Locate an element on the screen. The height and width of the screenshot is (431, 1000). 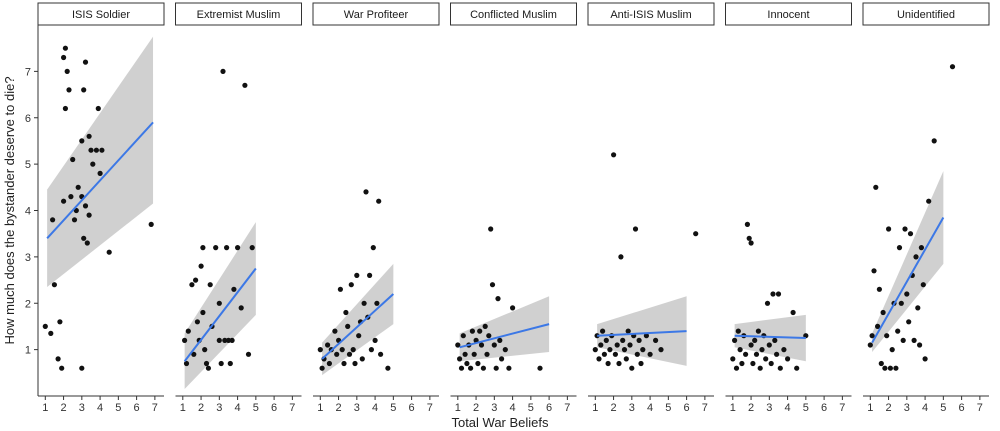
panel: Innocent 1 2 3 4 5 6 7 is located at coordinates (788, 208).